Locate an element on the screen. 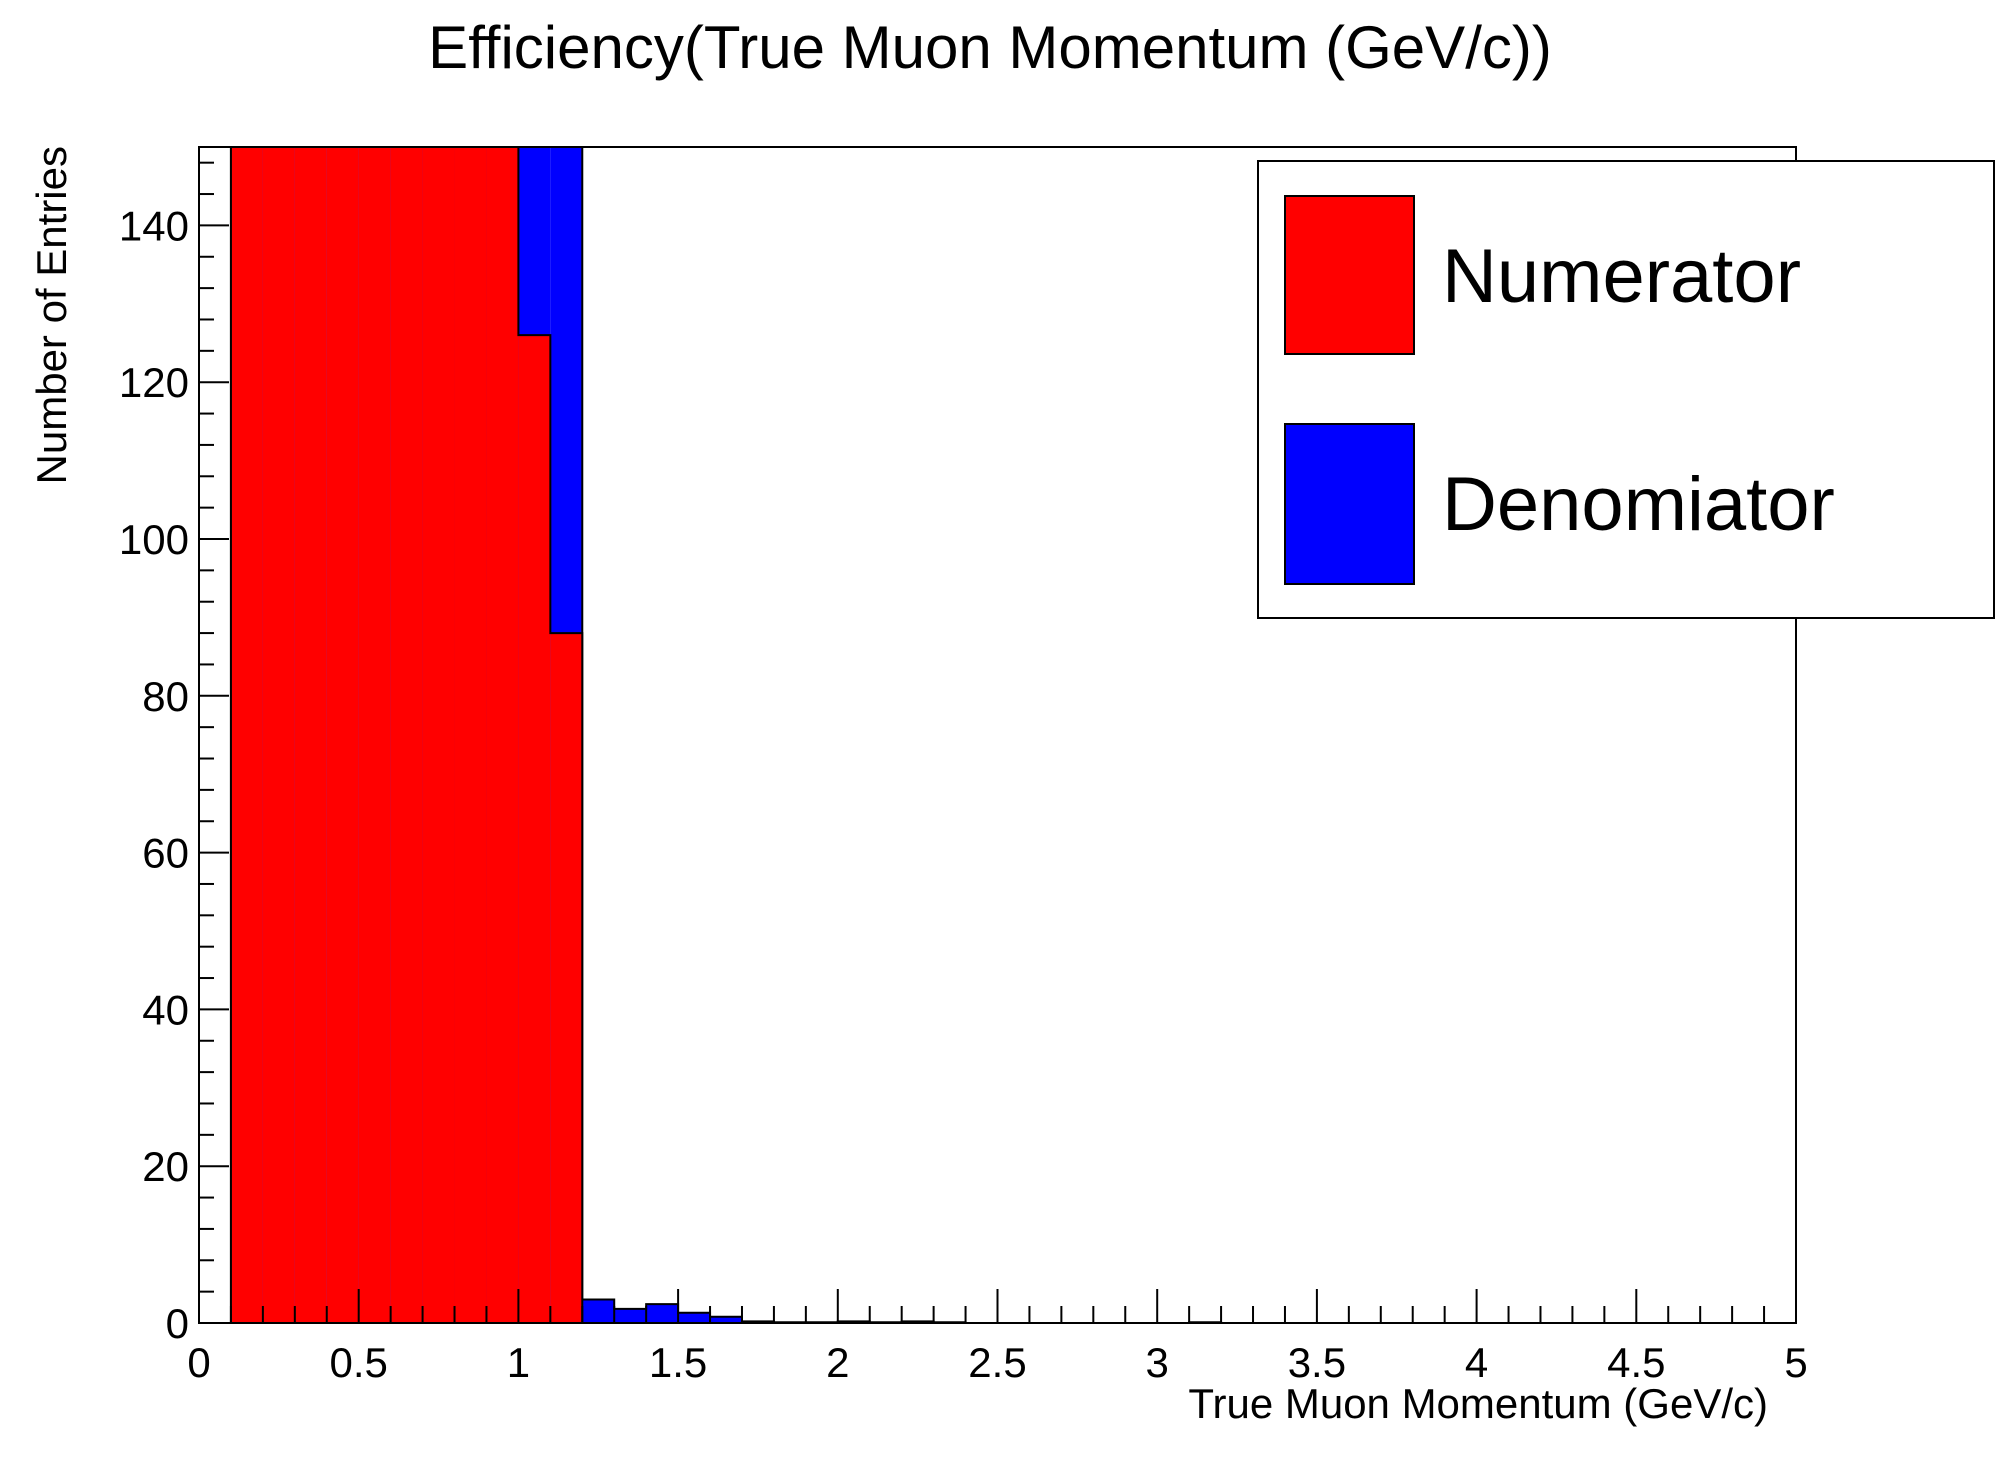 This screenshot has width=1996, height=1472. legend-label-denominator: Denomiator is located at coordinates (1638, 504).